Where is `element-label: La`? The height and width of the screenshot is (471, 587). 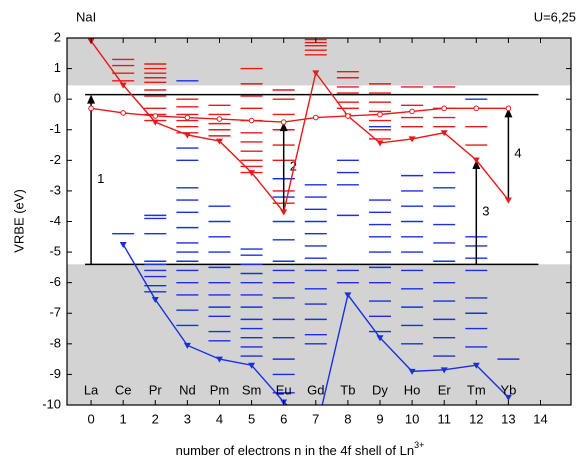 element-label: La is located at coordinates (91, 390).